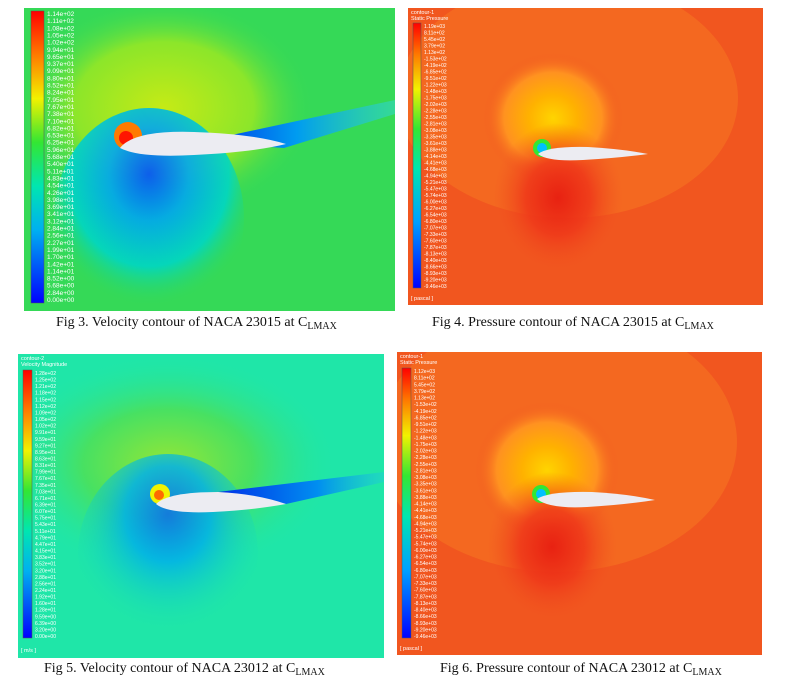 Image resolution: width=789 pixels, height=682 pixels. I want to click on legend-value: 5.11e+01, so click(45, 532).